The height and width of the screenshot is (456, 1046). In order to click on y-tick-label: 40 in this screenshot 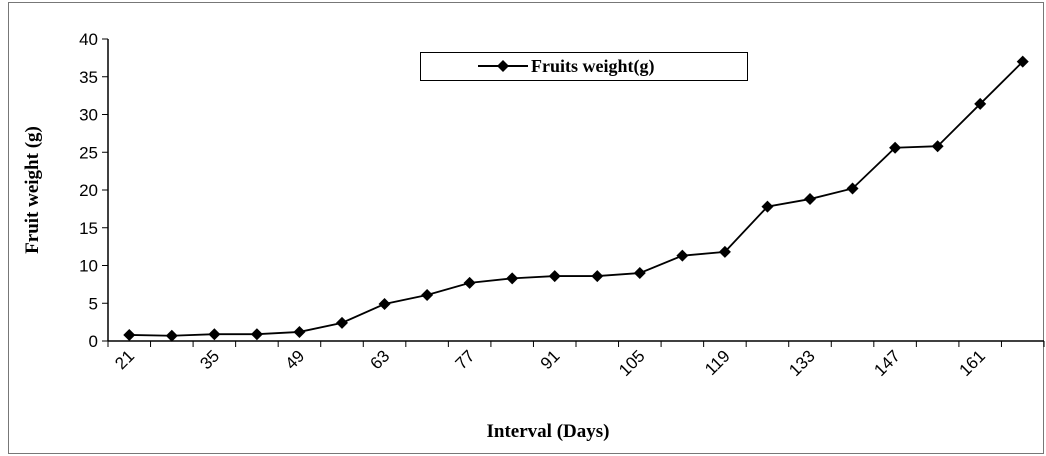, I will do `click(88, 39)`.